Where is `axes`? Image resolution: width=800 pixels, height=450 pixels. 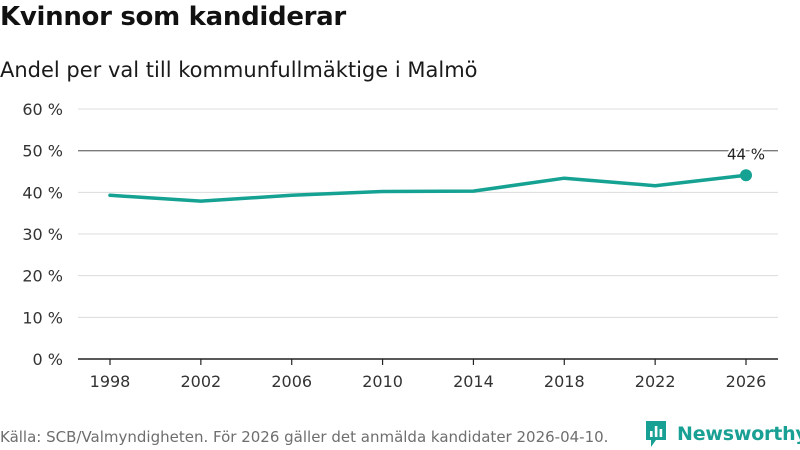
axes is located at coordinates (428, 361).